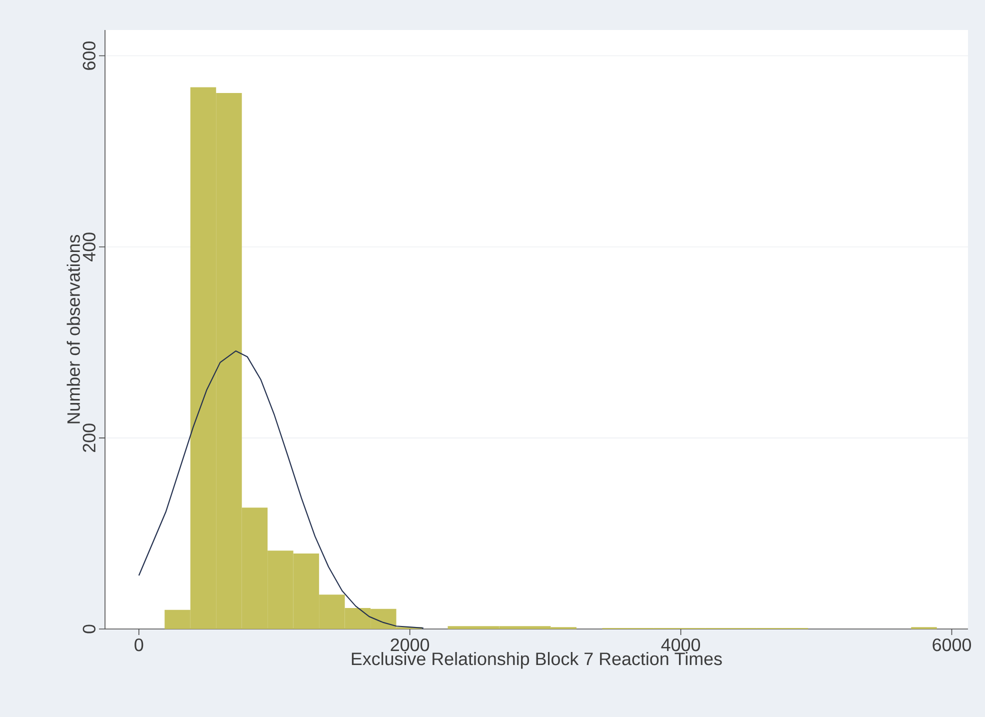  Describe the element at coordinates (73, 329) in the screenshot. I see `y-axis-title: Number of observations` at that location.